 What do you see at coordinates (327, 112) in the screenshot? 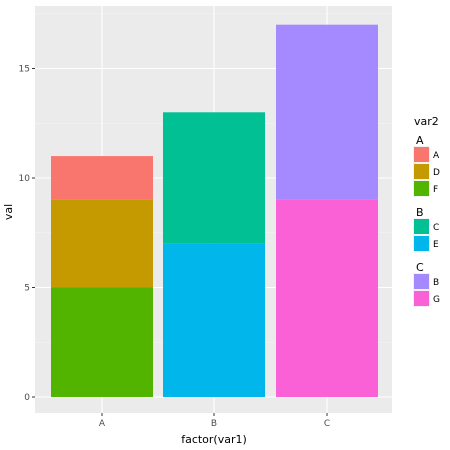
I see `bar-segment-c-b` at bounding box center [327, 112].